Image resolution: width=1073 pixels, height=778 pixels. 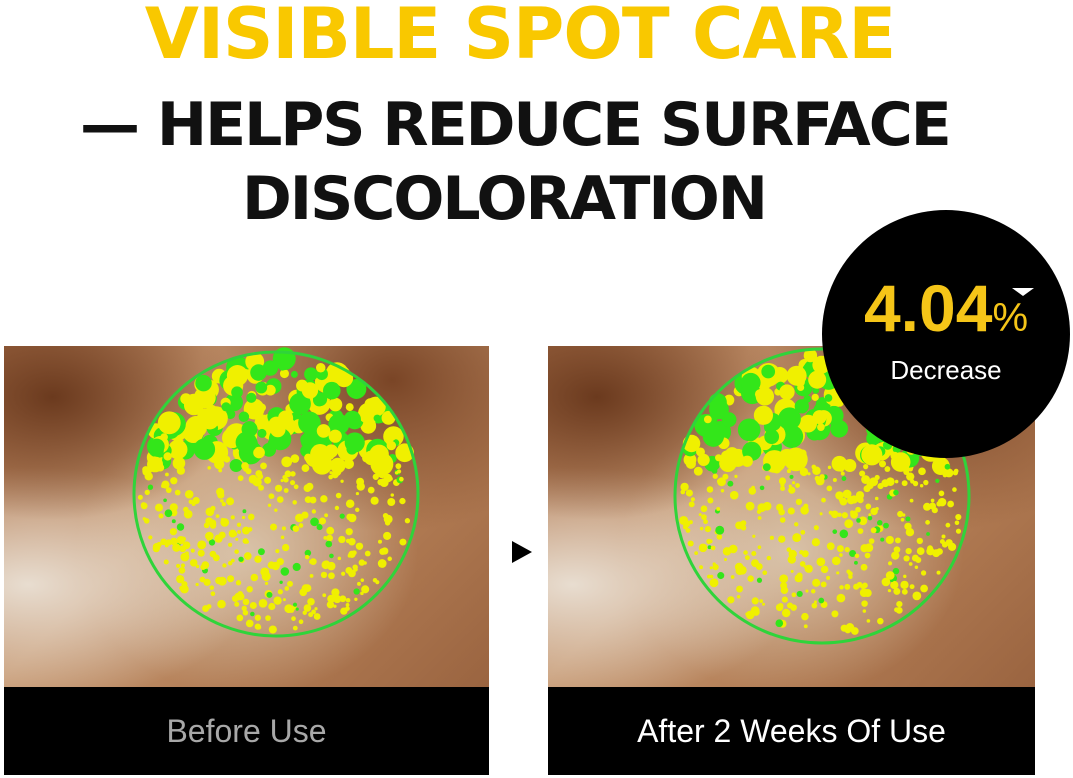 I want to click on spot-analysis-overlay, so click(x=276, y=492).